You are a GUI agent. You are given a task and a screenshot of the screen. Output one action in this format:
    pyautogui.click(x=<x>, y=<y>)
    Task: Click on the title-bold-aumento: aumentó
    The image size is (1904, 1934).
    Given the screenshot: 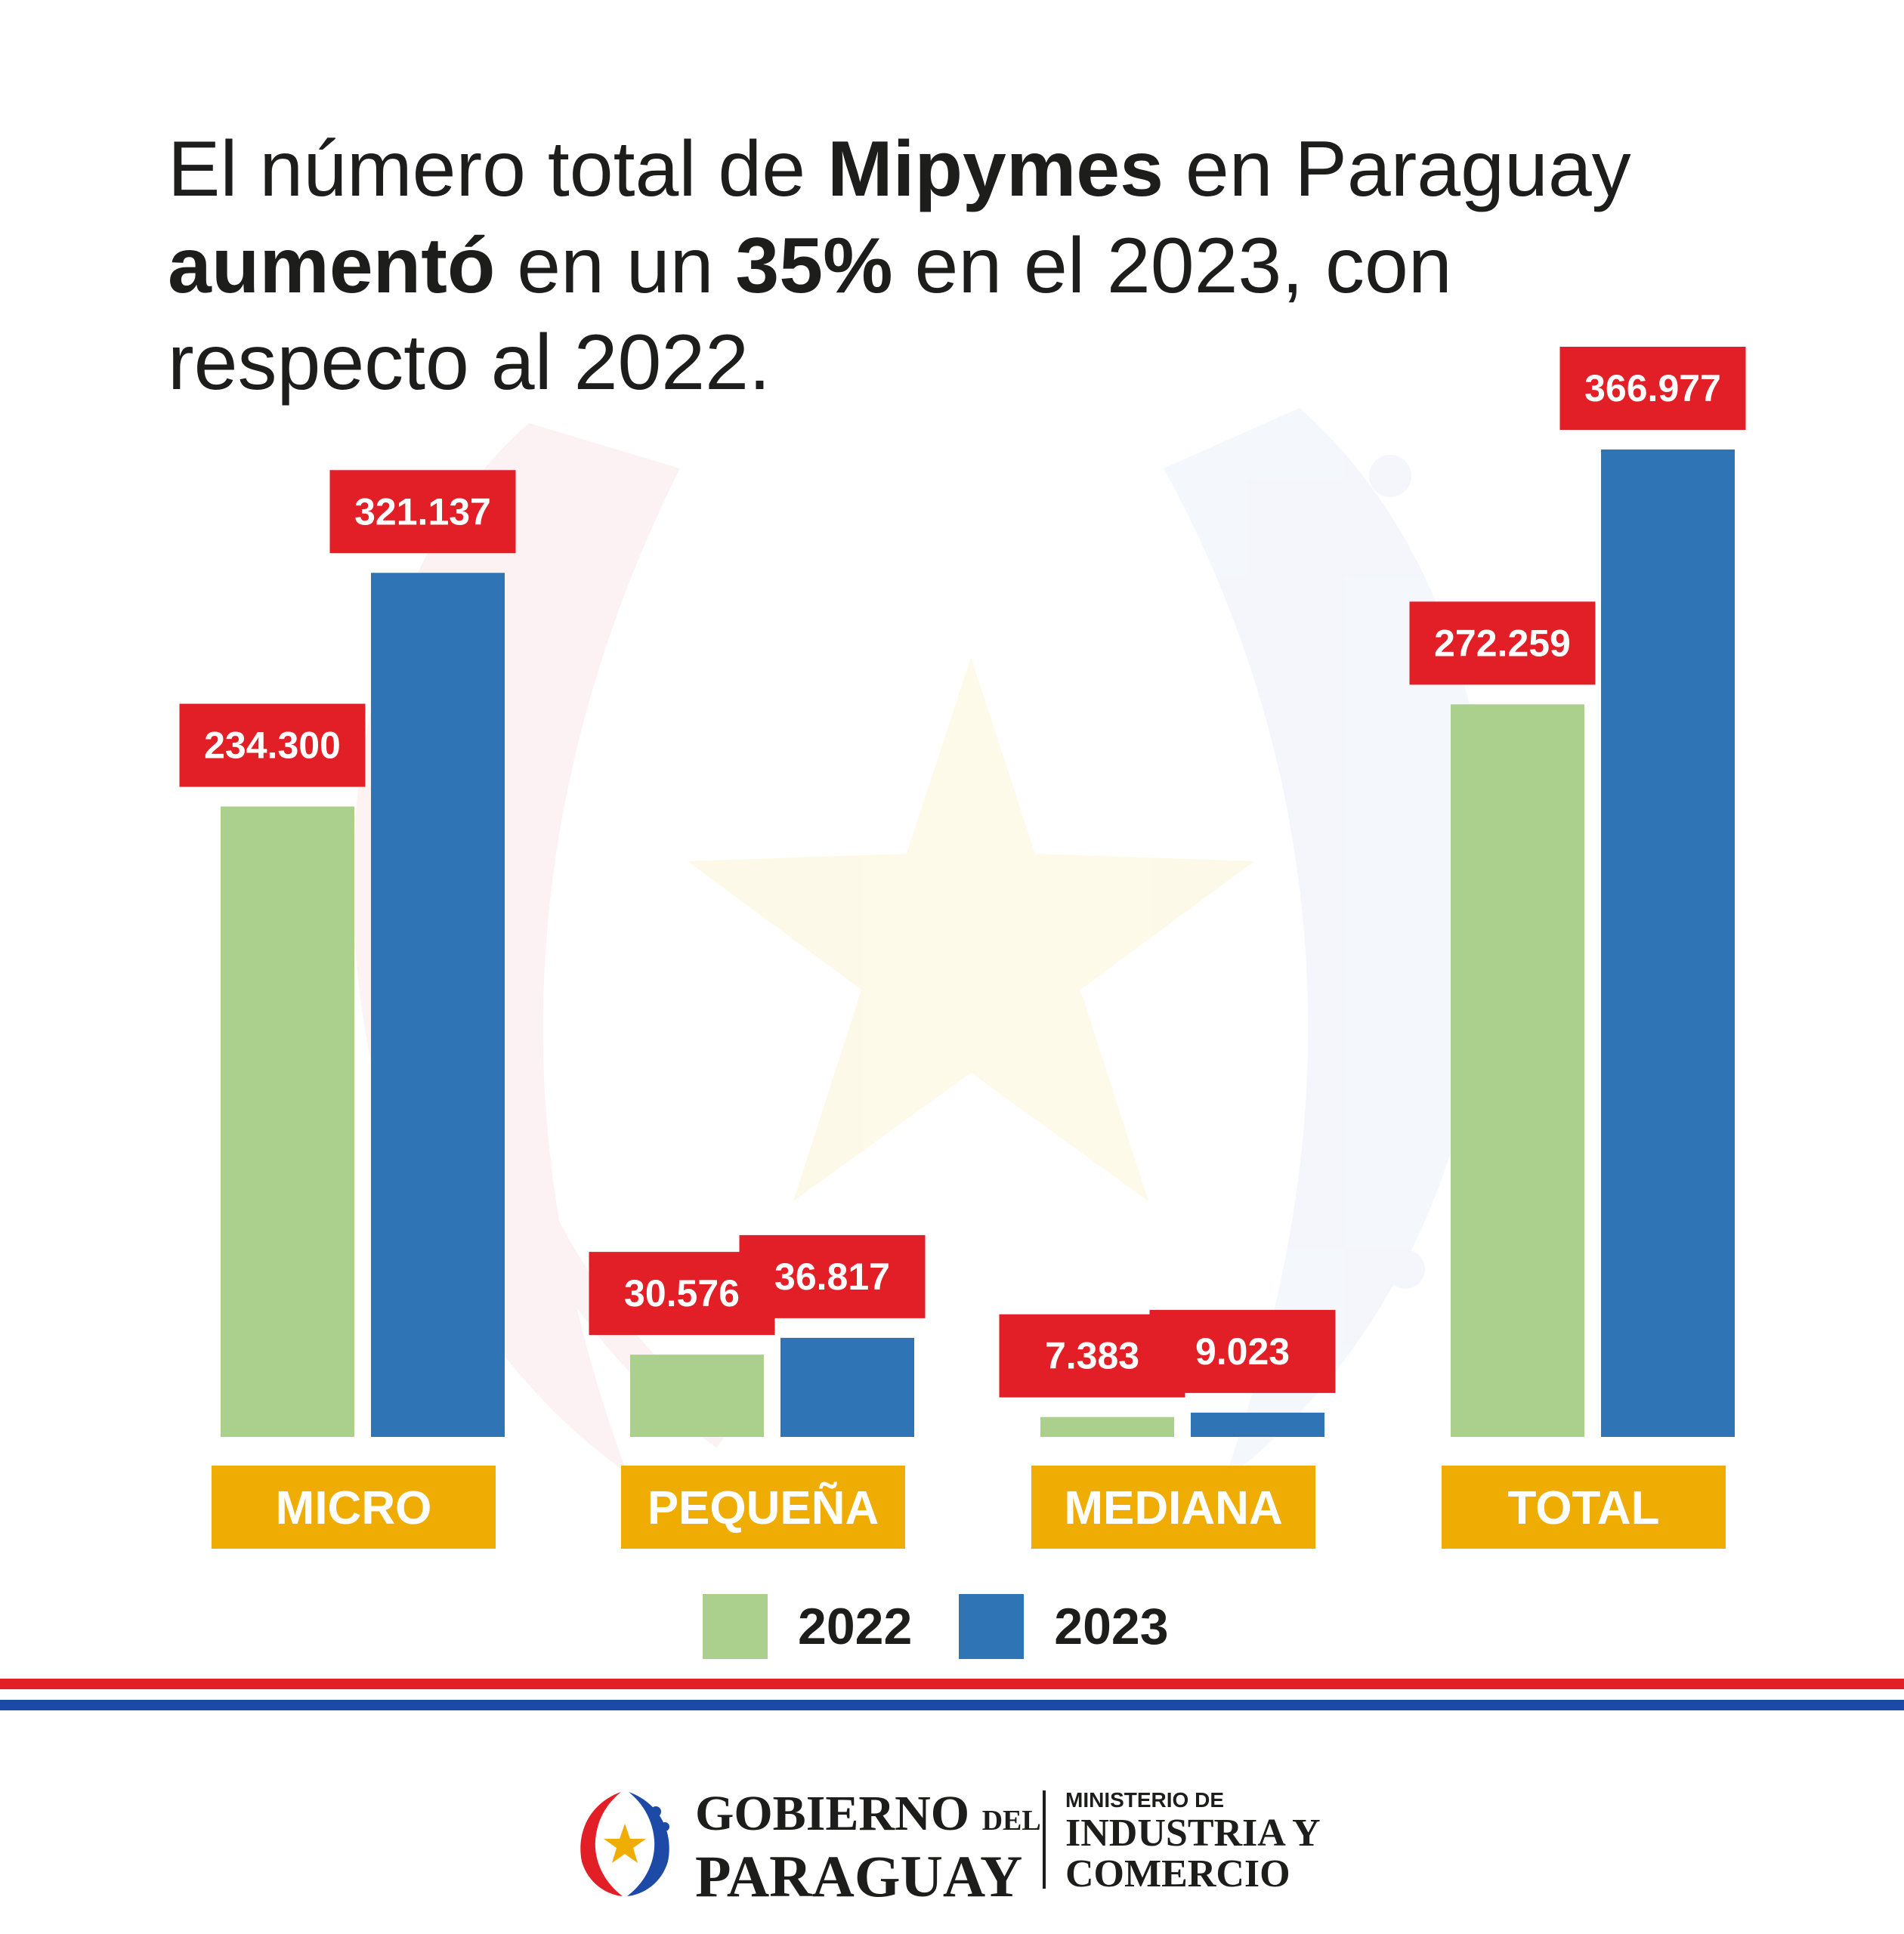 What is the action you would take?
    pyautogui.click(x=332, y=266)
    